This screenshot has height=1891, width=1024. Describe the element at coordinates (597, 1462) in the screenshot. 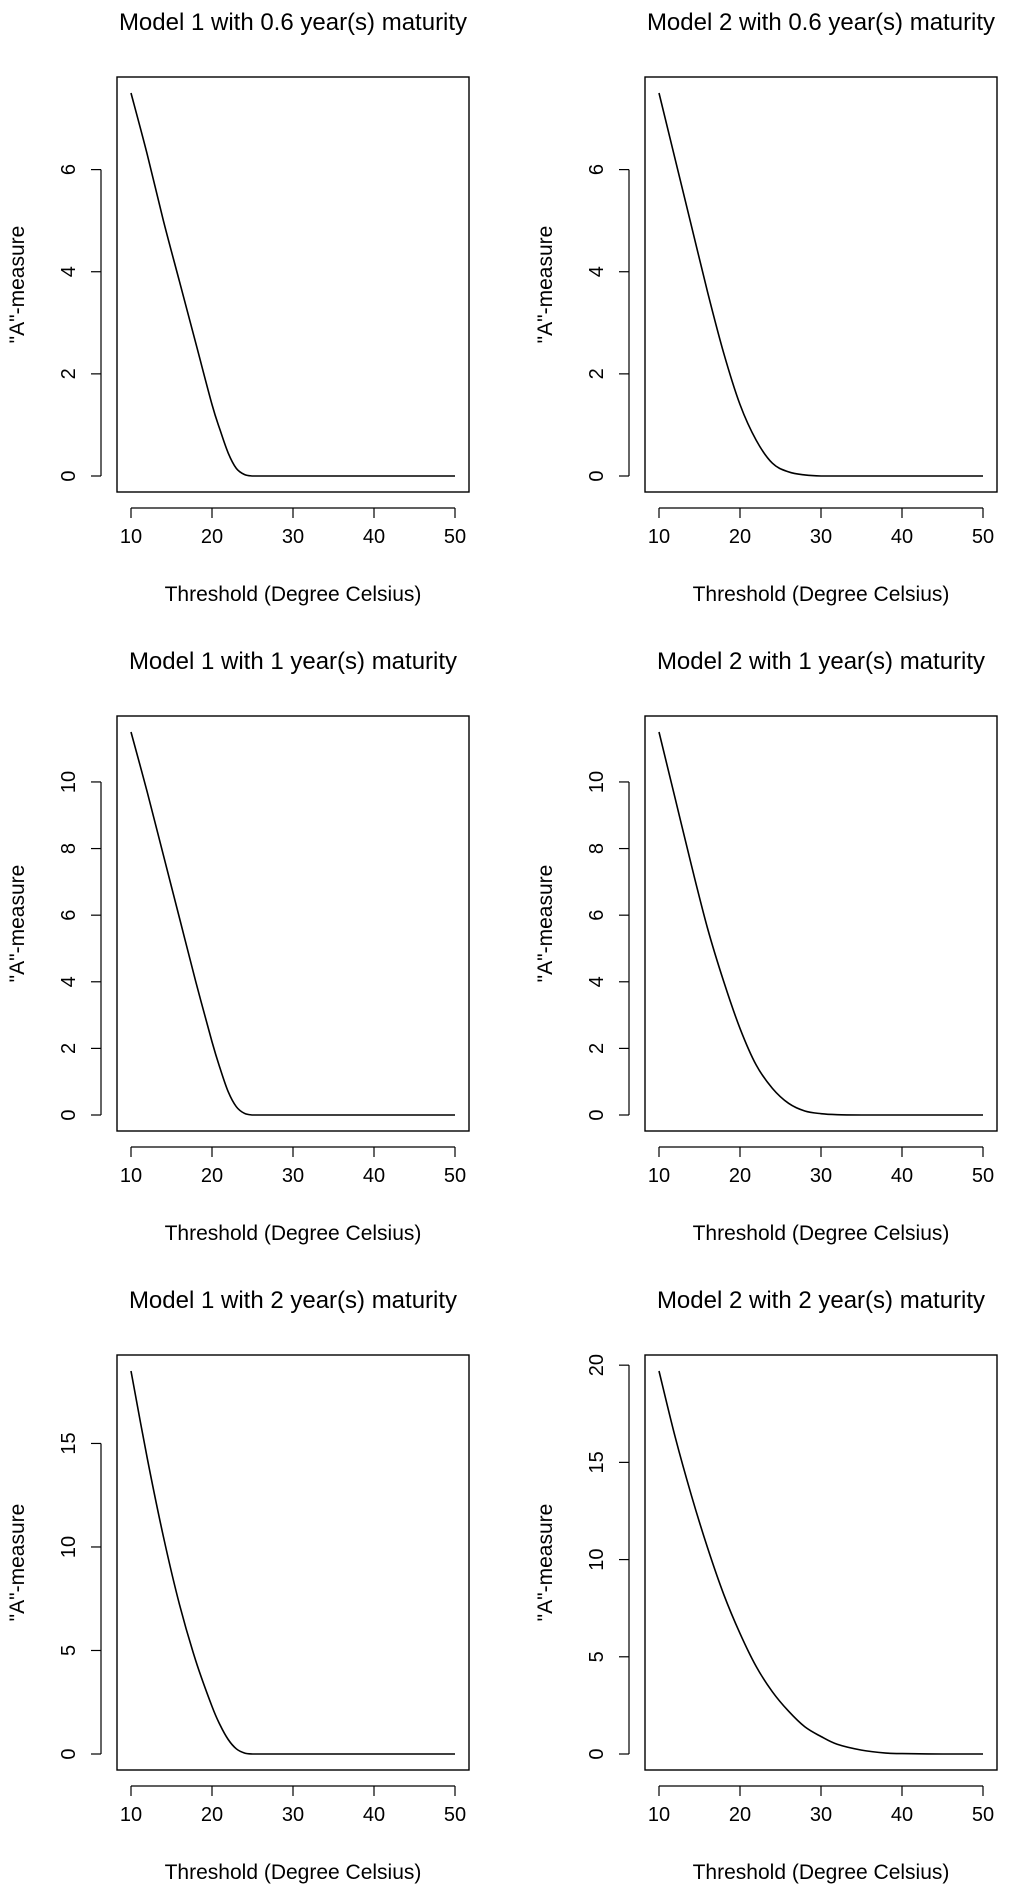

I see `chart-6-y-tick-label-15: 15` at that location.